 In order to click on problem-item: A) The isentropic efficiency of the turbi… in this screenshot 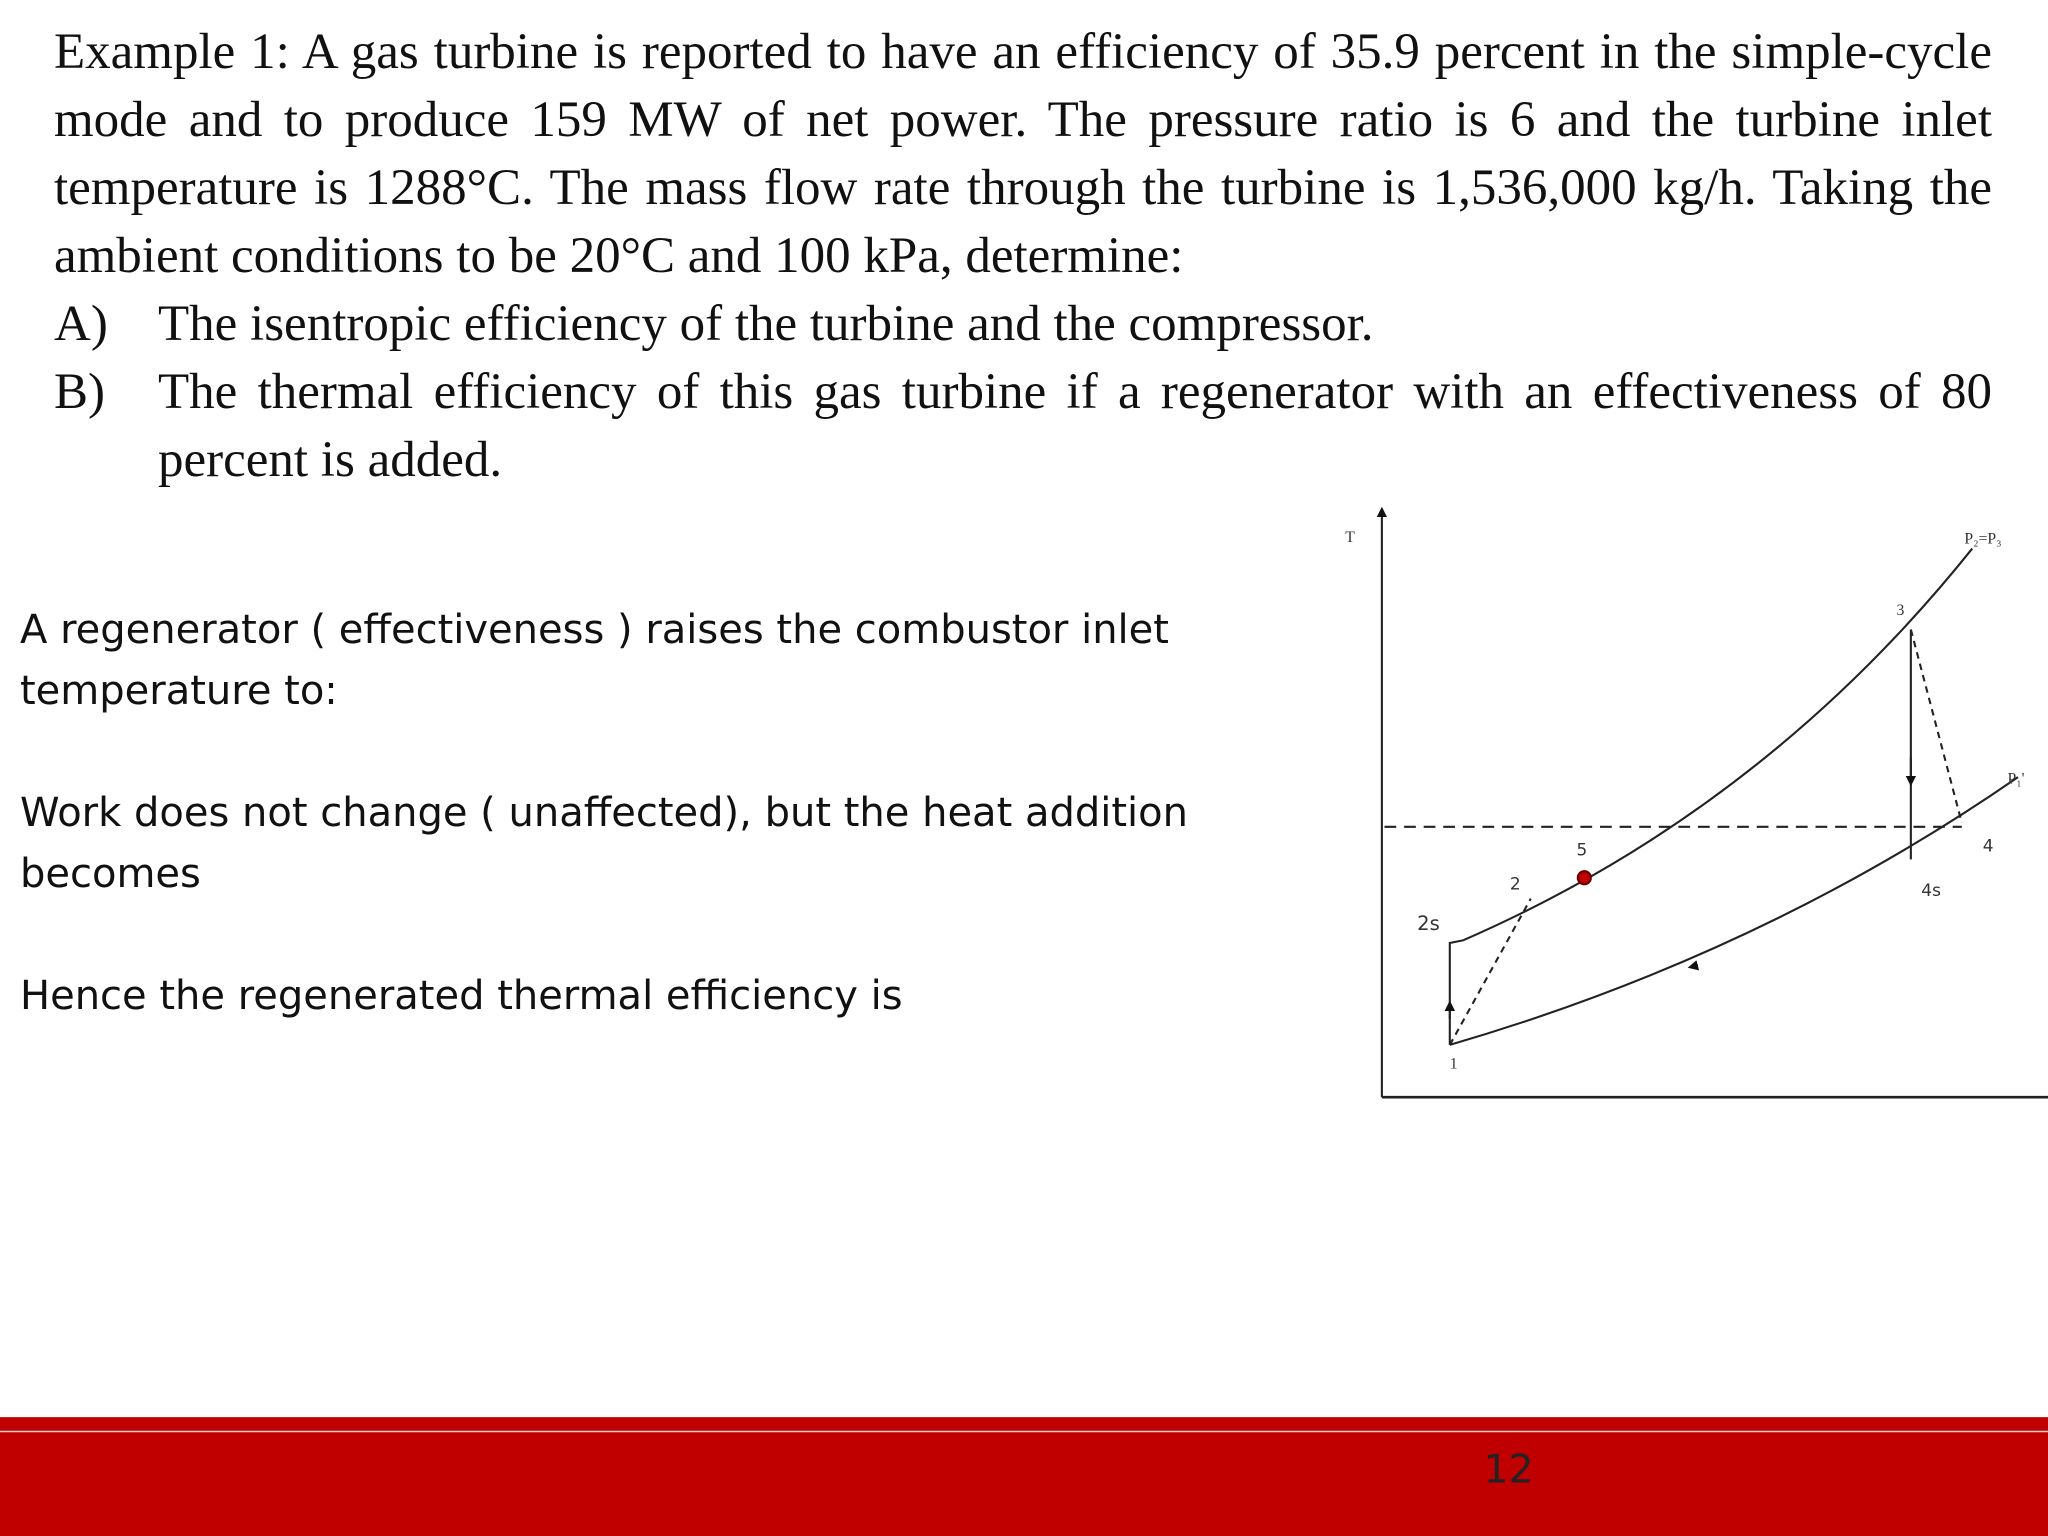, I will do `click(1023, 324)`.